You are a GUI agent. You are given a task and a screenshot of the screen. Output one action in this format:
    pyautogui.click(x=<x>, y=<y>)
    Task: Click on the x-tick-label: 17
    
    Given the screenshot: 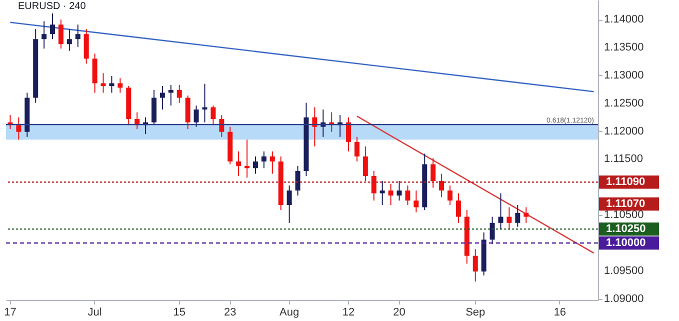 What is the action you would take?
    pyautogui.click(x=10, y=312)
    